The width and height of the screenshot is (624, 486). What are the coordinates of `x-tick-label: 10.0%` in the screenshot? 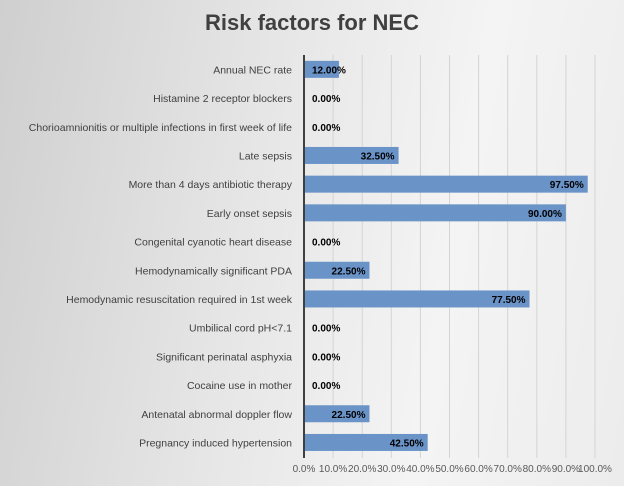 It's located at (333, 469).